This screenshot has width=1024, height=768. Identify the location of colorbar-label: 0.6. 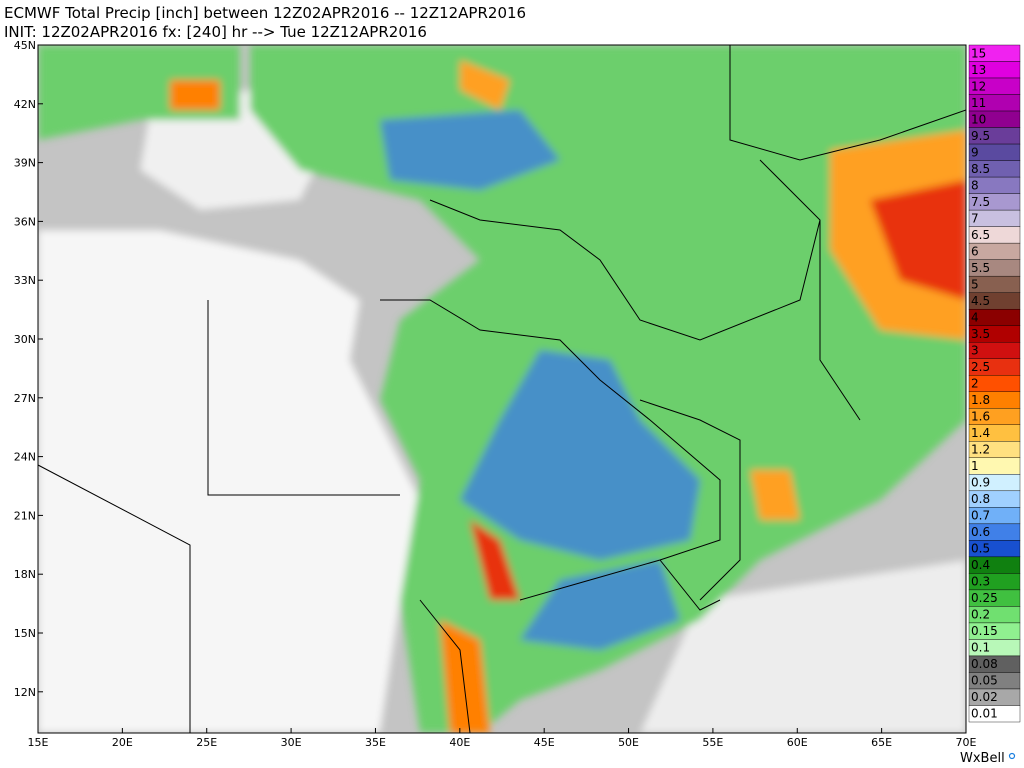
(980, 532).